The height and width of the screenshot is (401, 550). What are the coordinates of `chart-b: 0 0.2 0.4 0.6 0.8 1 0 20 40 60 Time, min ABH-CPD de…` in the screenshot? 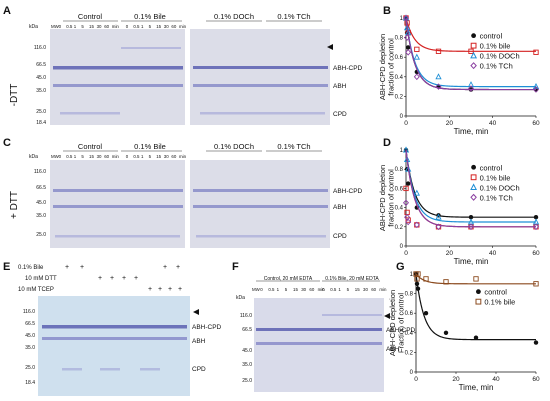 It's located at (459, 75).